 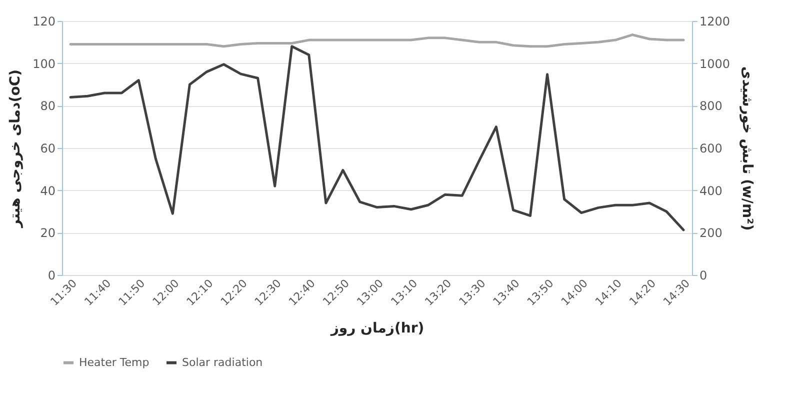 What do you see at coordinates (44, 63) in the screenshot?
I see `y-tick-label: 100` at bounding box center [44, 63].